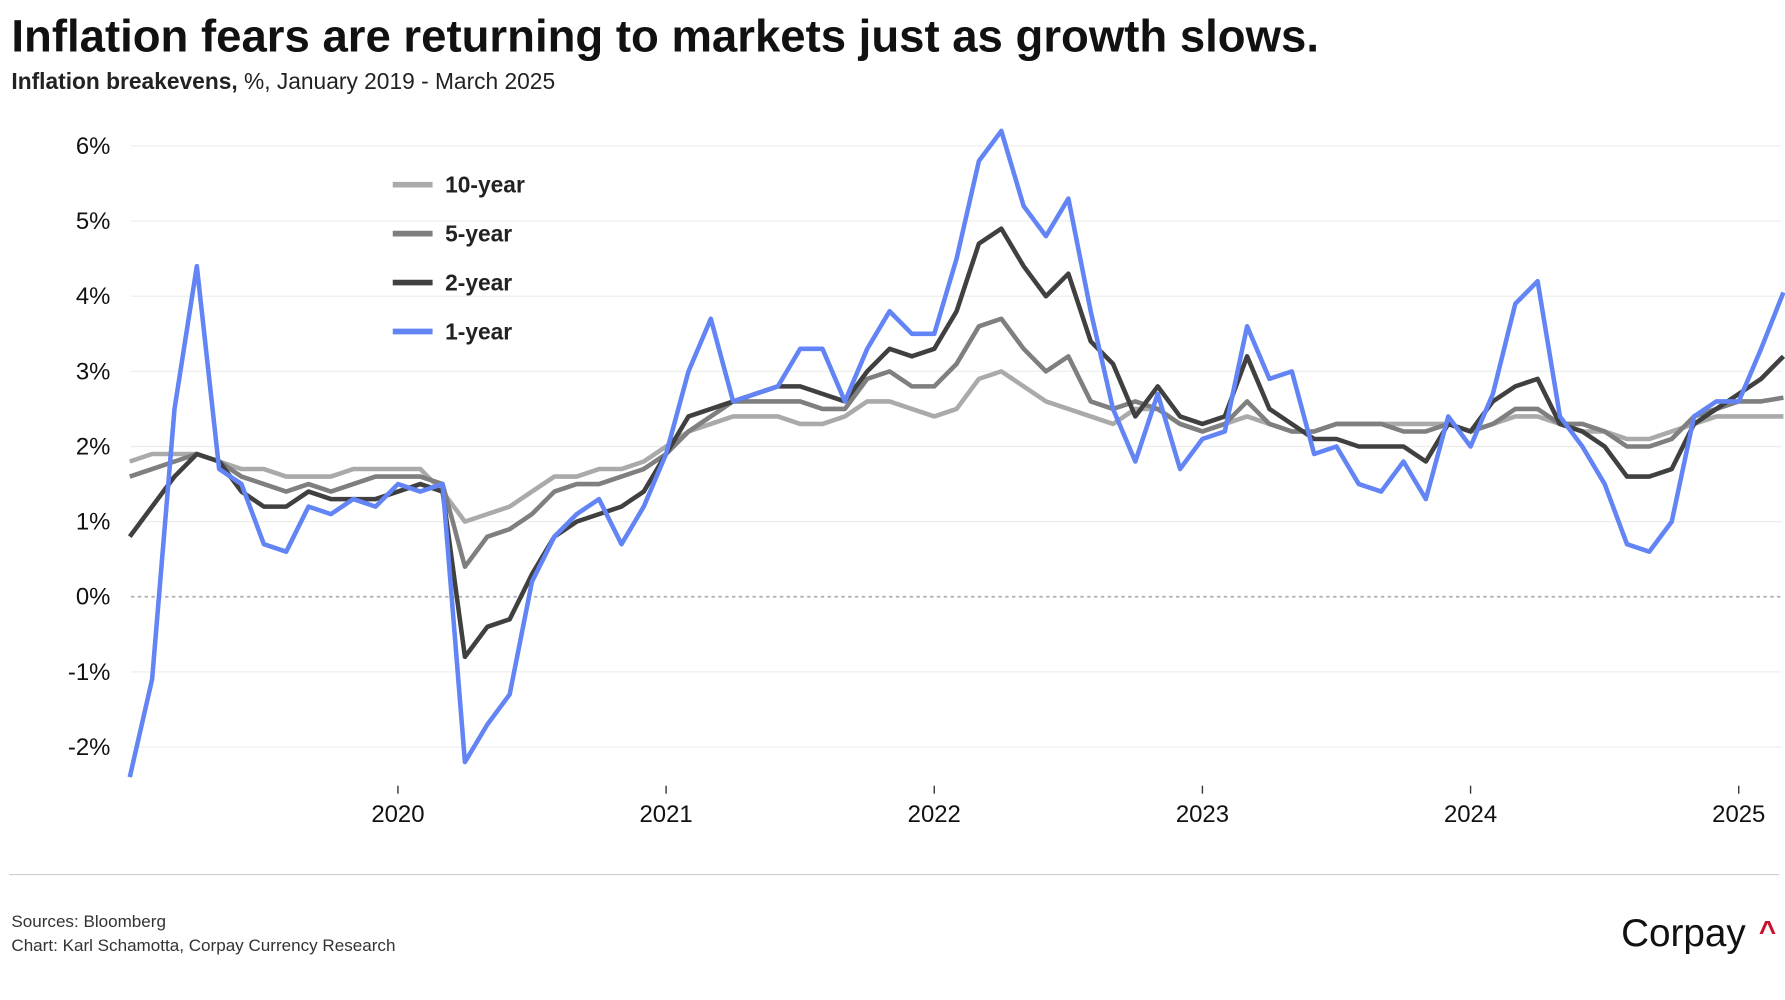  Describe the element at coordinates (93, 522) in the screenshot. I see `y-tick-label: 1%` at that location.